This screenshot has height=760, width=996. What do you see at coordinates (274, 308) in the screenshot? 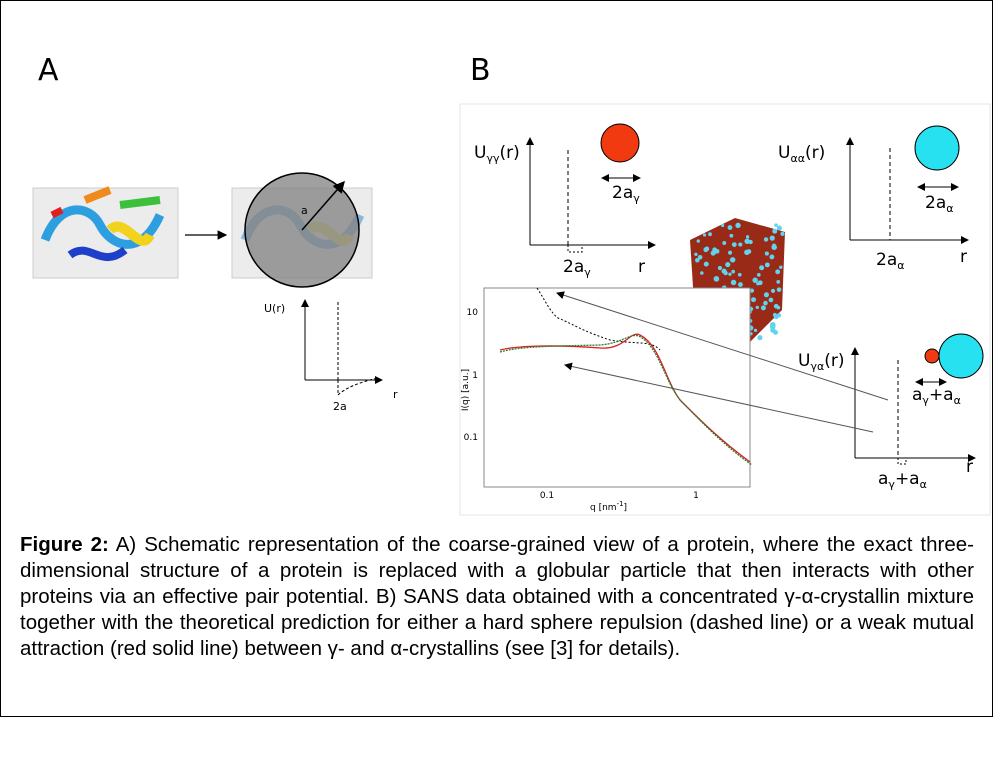
I see `axis-label: U(r)` at bounding box center [274, 308].